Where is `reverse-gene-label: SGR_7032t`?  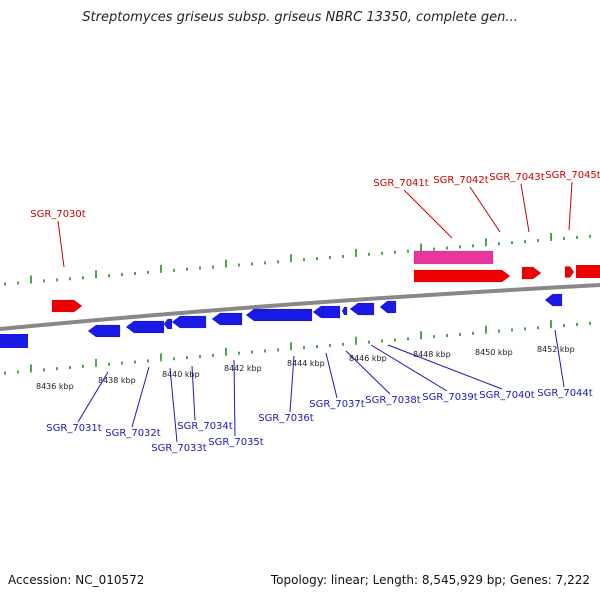
reverse-gene-label: SGR_7032t is located at coordinates (132, 433).